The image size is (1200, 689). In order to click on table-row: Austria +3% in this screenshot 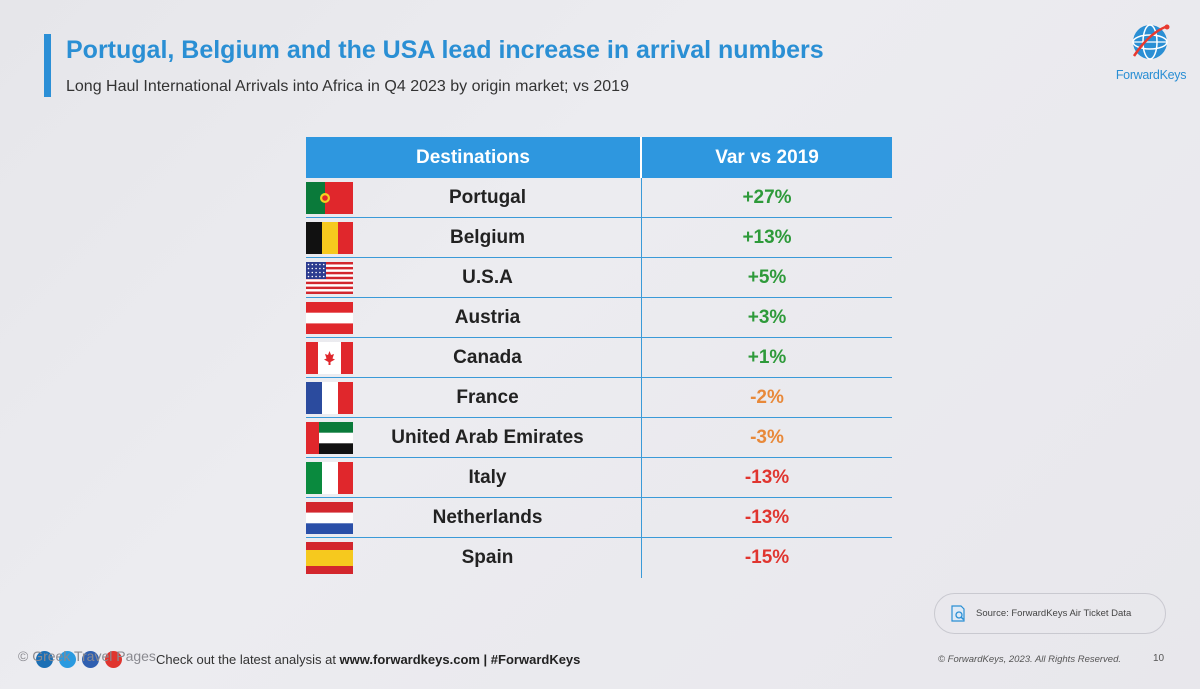, I will do `click(599, 318)`.